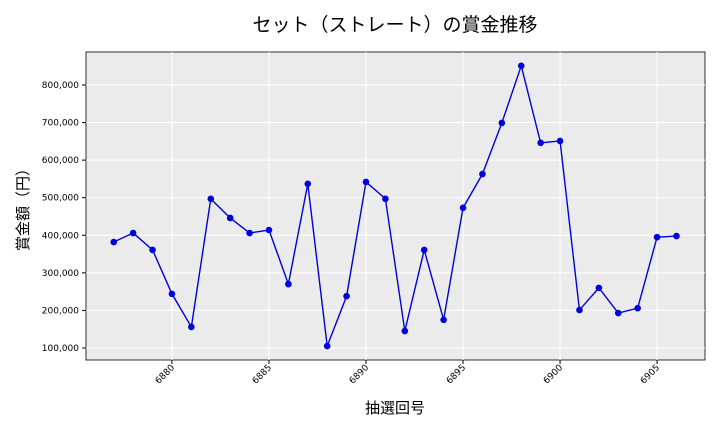  I want to click on chart-title: セット（ストレート）の賞金推移, so click(394, 25).